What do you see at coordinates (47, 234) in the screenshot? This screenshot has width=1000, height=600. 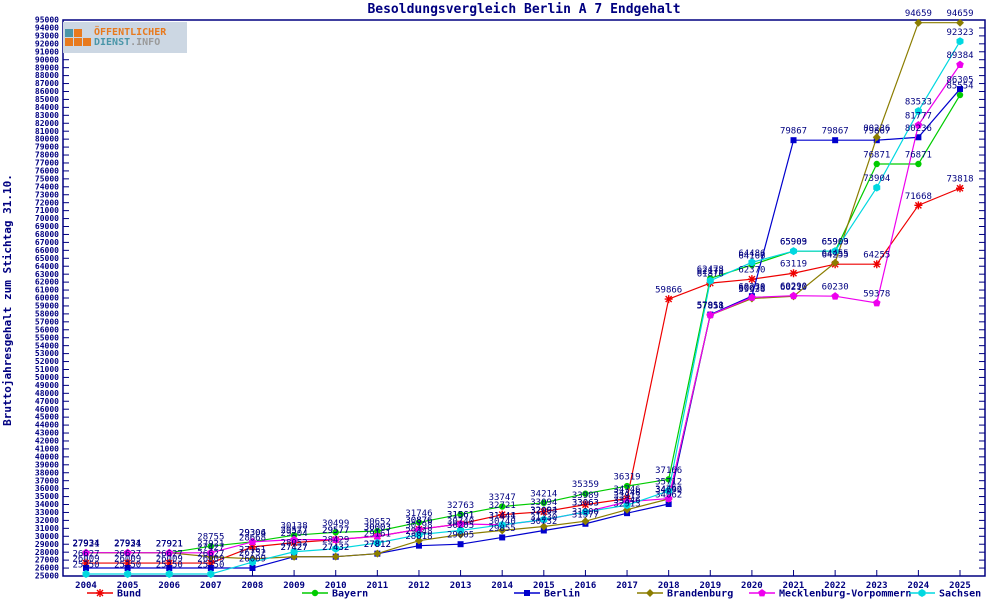 I see `y-tick-label: 68000` at bounding box center [47, 234].